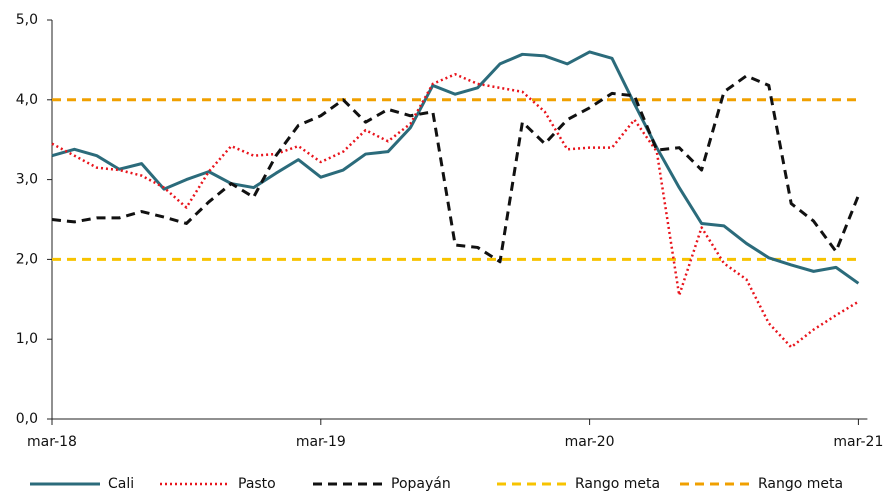 The image size is (895, 493). Describe the element at coordinates (27, 259) in the screenshot. I see `y-tick-label: 2,0` at that location.